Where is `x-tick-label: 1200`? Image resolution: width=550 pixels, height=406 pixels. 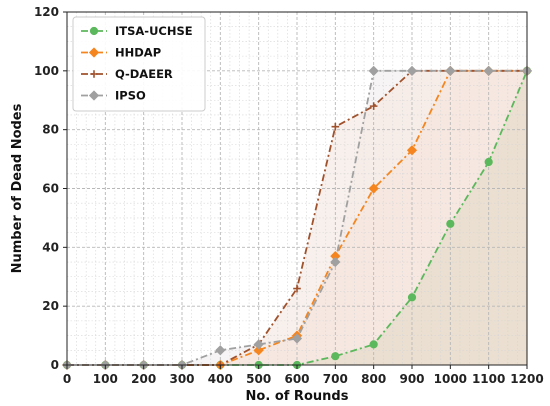
x-tick-label: 1200 is located at coordinates (526, 379).